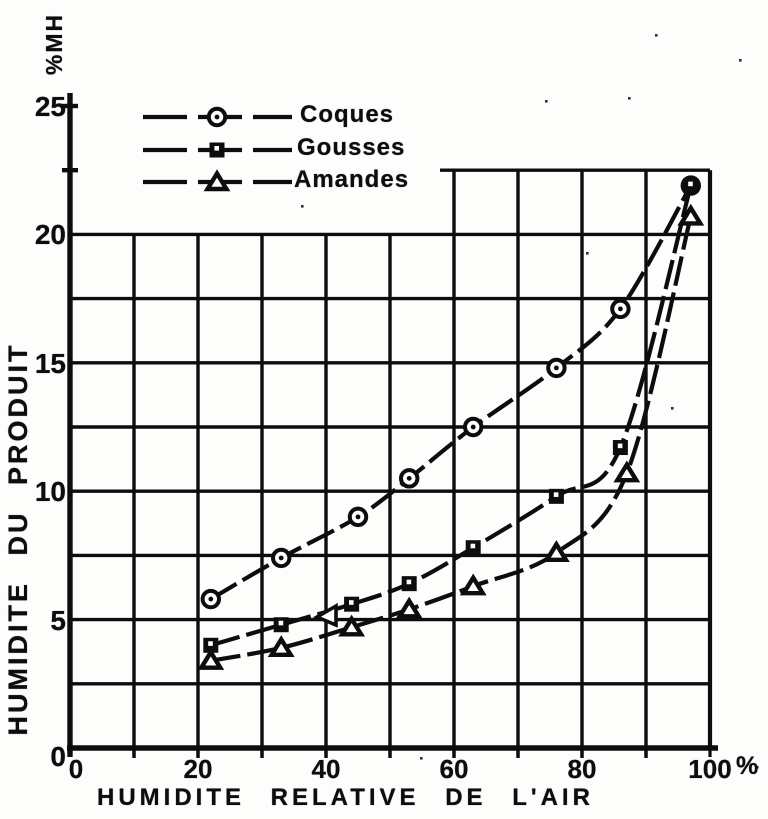 This screenshot has width=768, height=819. I want to click on legend-label-gousses: Gousses, so click(351, 147).